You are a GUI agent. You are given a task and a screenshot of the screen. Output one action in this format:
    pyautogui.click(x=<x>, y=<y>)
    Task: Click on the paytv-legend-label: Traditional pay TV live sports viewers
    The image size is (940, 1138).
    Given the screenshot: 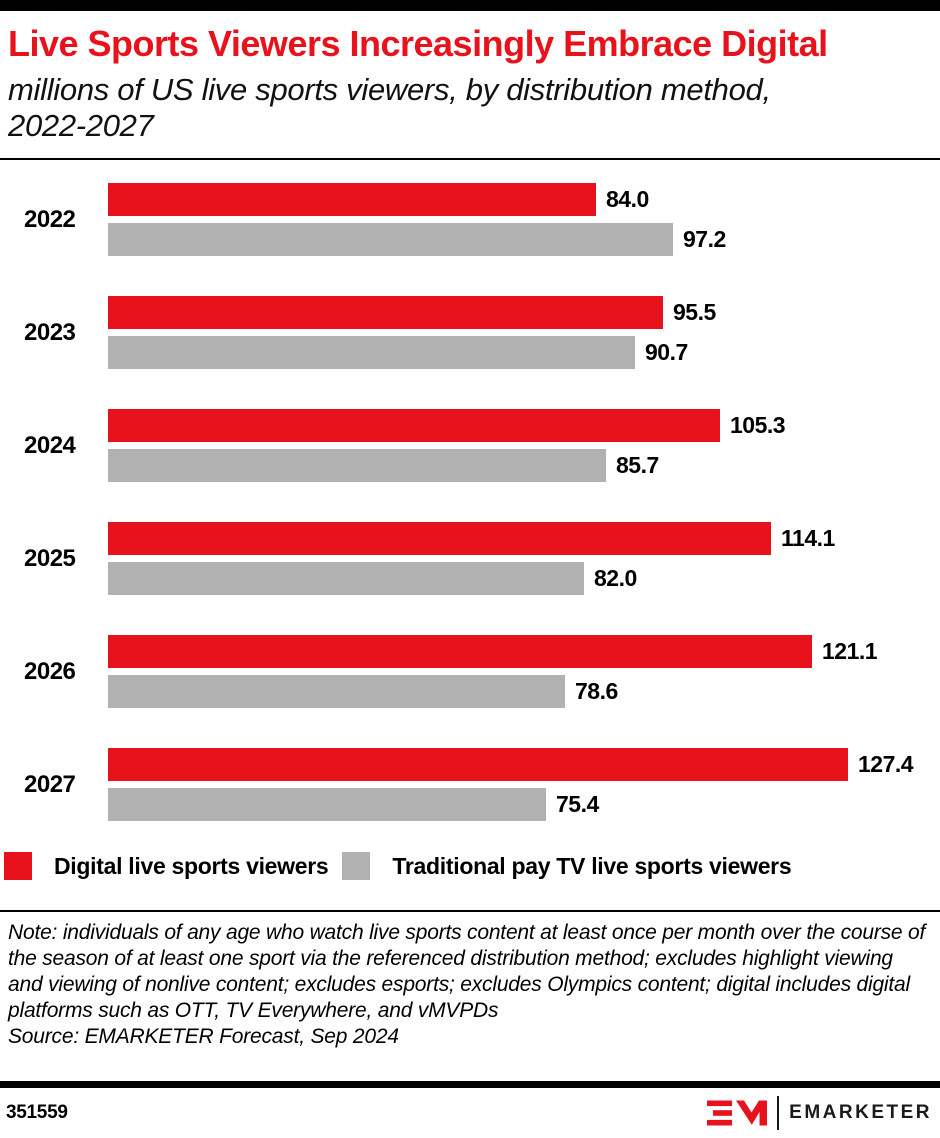 What is the action you would take?
    pyautogui.click(x=592, y=865)
    